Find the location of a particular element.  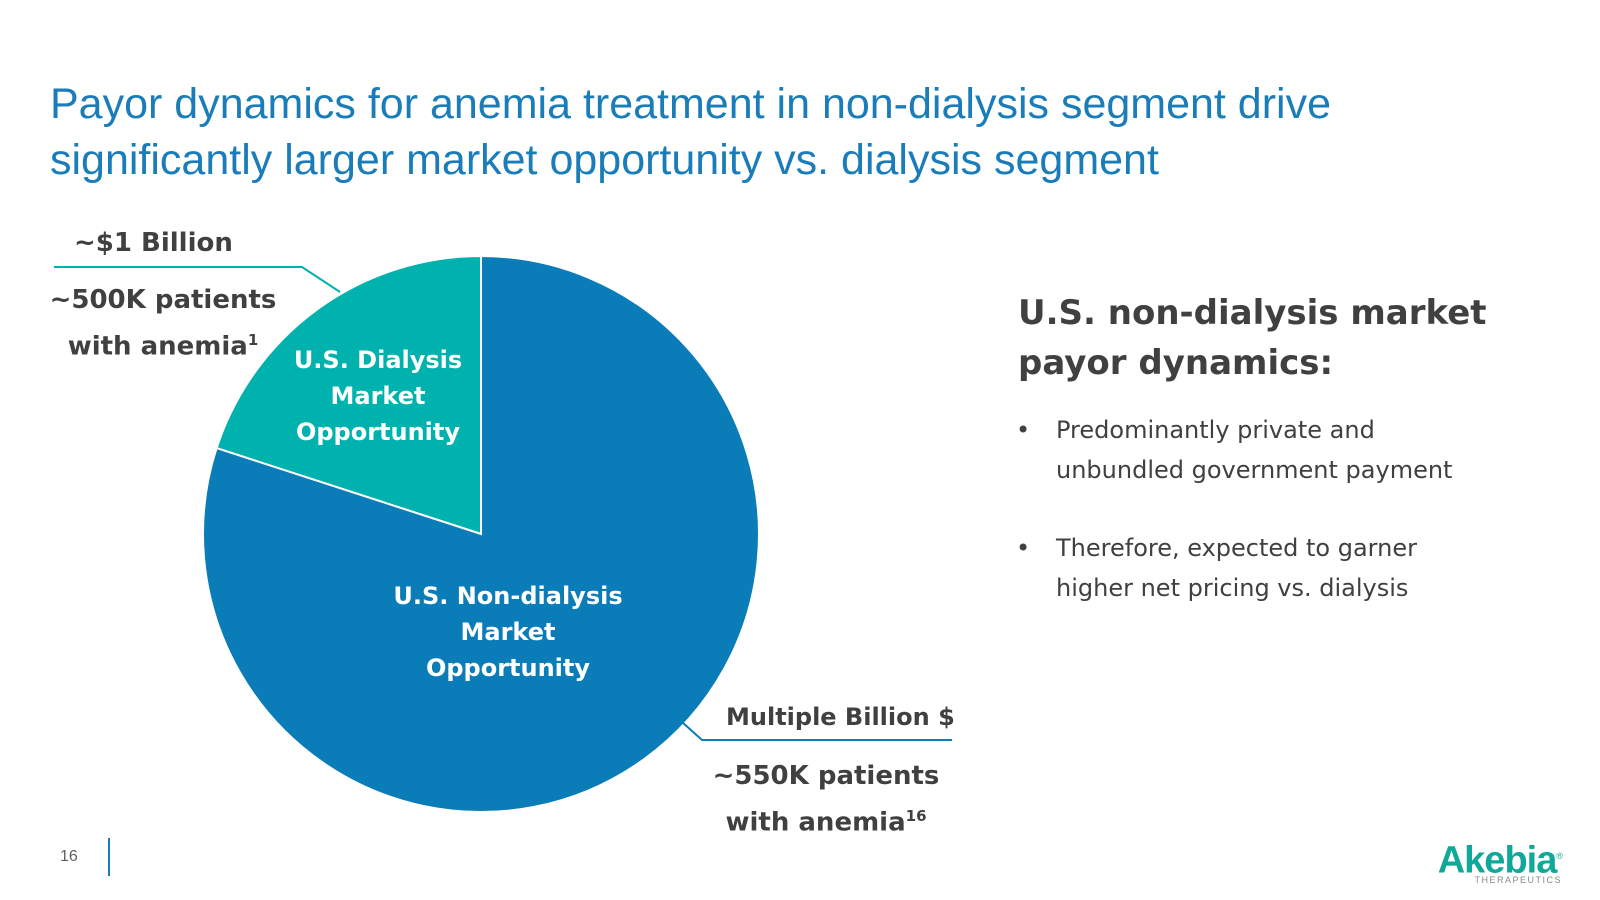

dialysis-value-label: ~$1 Billion is located at coordinates (153, 243).